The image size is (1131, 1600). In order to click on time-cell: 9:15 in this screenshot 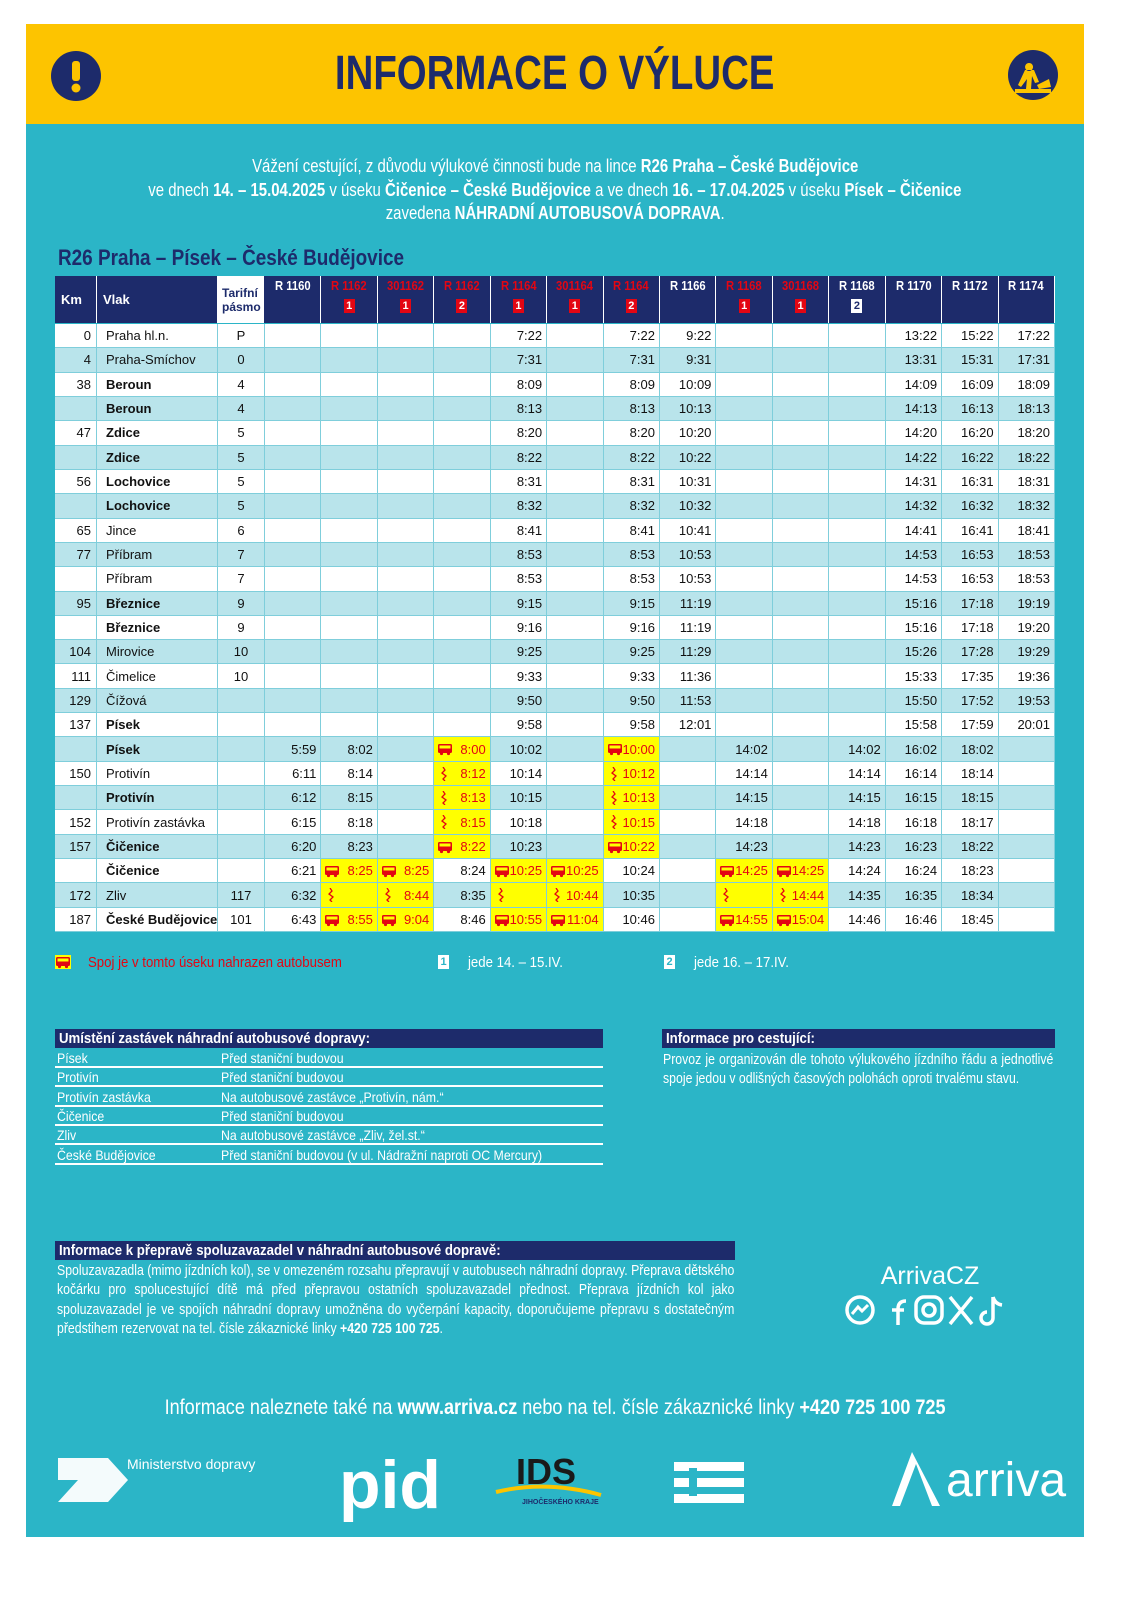, I will do `click(519, 603)`.